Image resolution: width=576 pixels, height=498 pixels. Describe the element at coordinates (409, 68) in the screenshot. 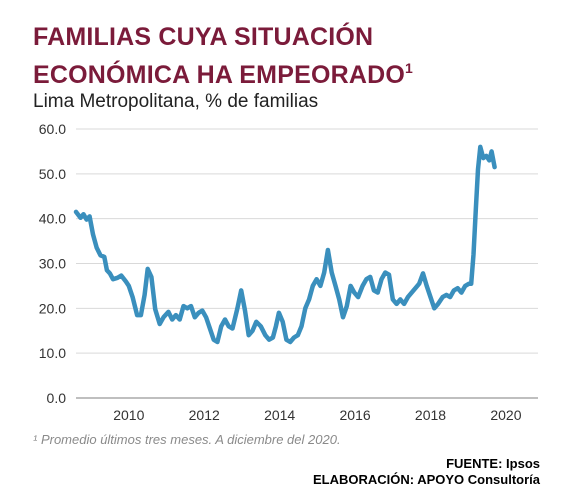

I see `title-superscript: 1` at that location.